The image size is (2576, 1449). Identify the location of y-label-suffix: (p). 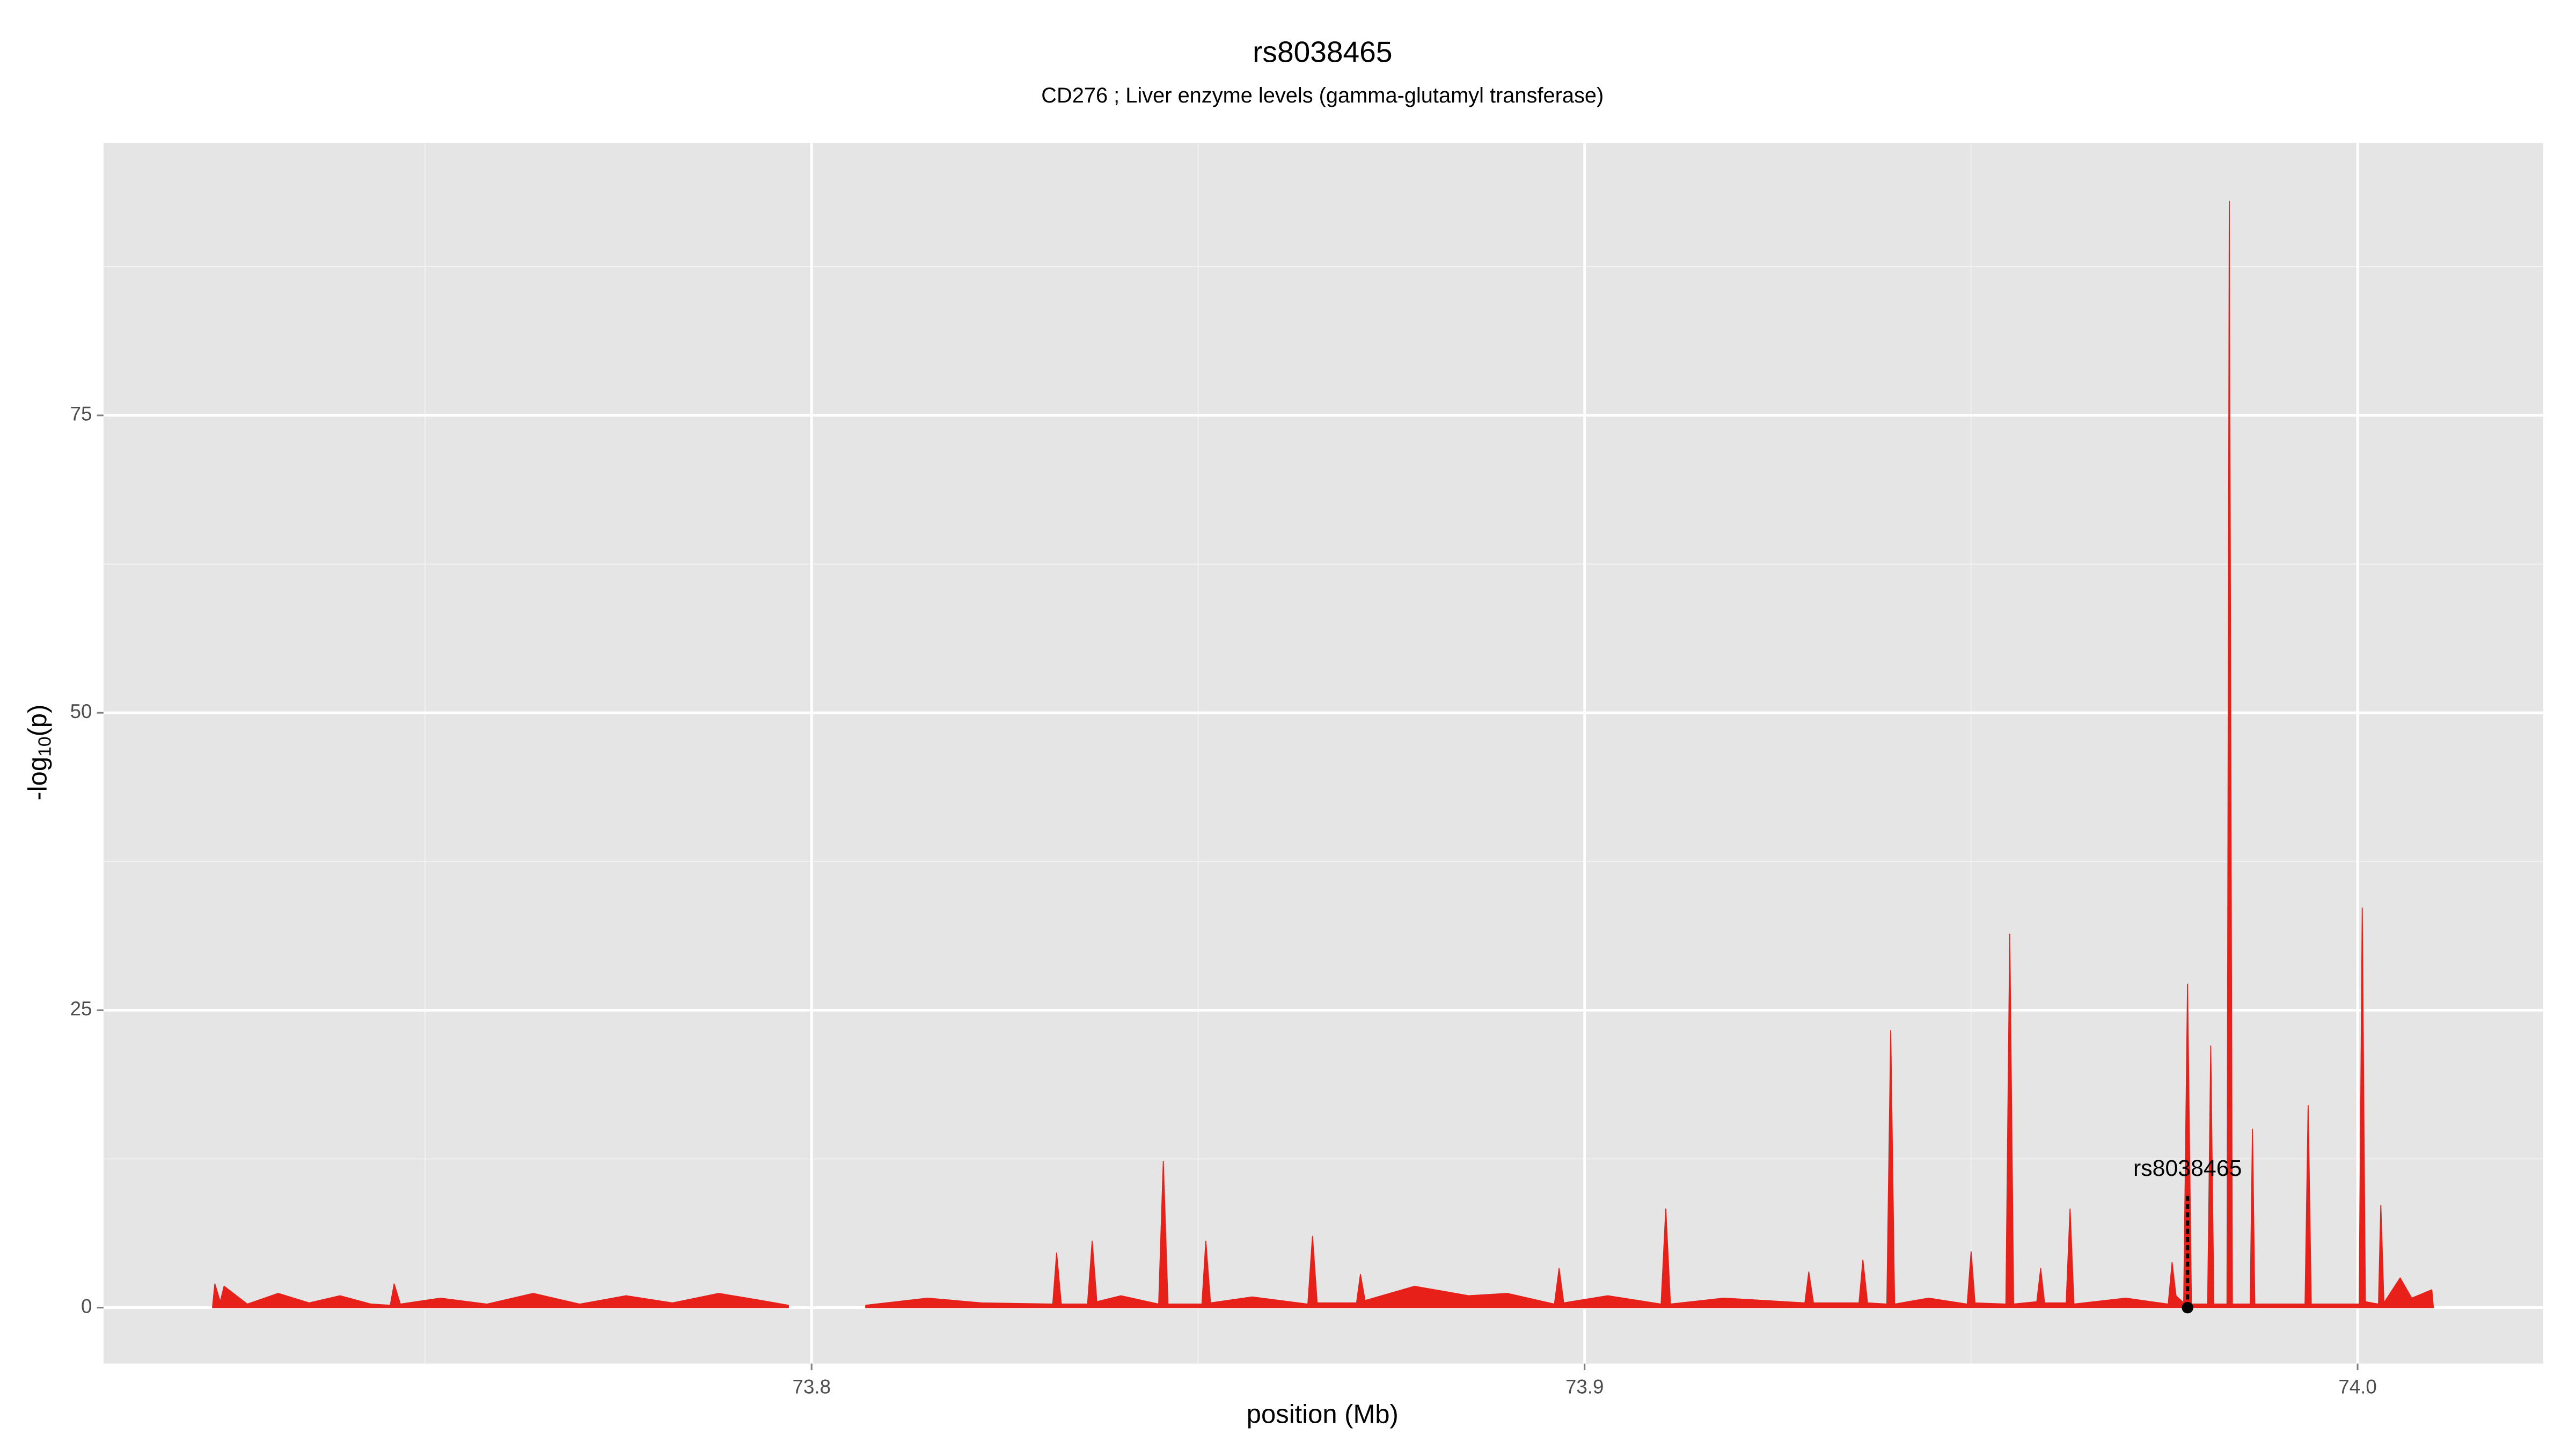
(37, 721).